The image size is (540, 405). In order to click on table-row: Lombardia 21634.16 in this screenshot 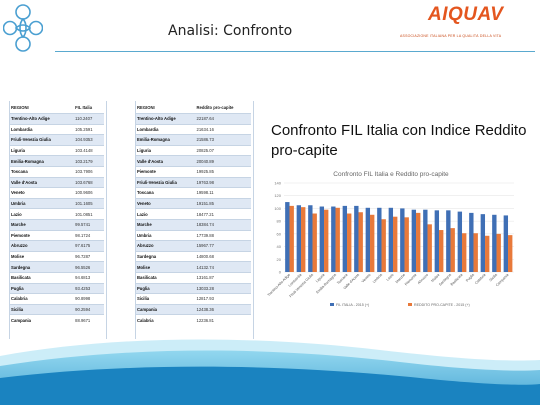, I will do `click(193, 129)`.